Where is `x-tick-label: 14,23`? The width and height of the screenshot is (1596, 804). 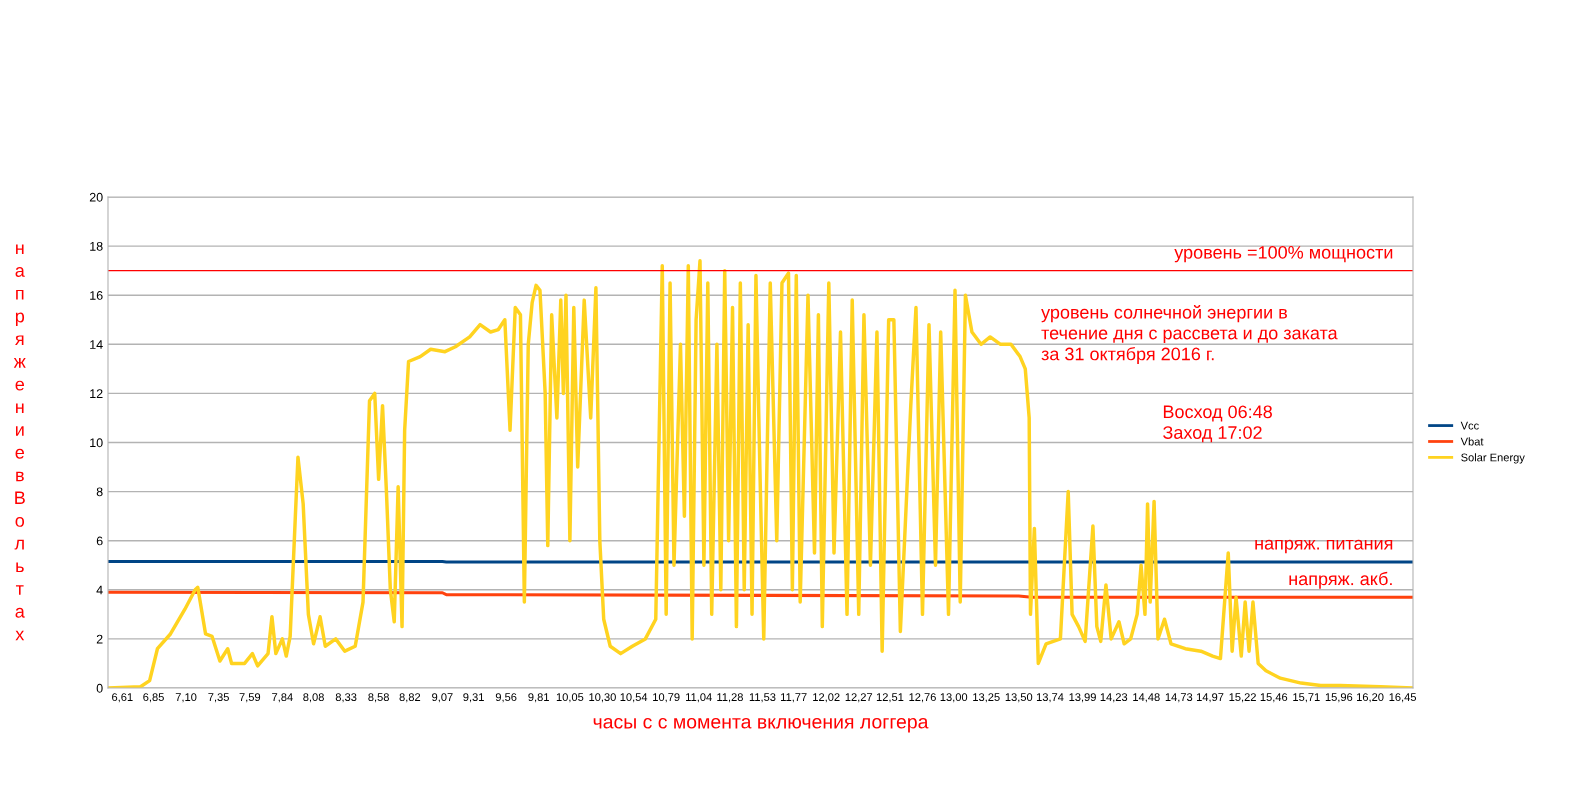 x-tick-label: 14,23 is located at coordinates (1114, 698).